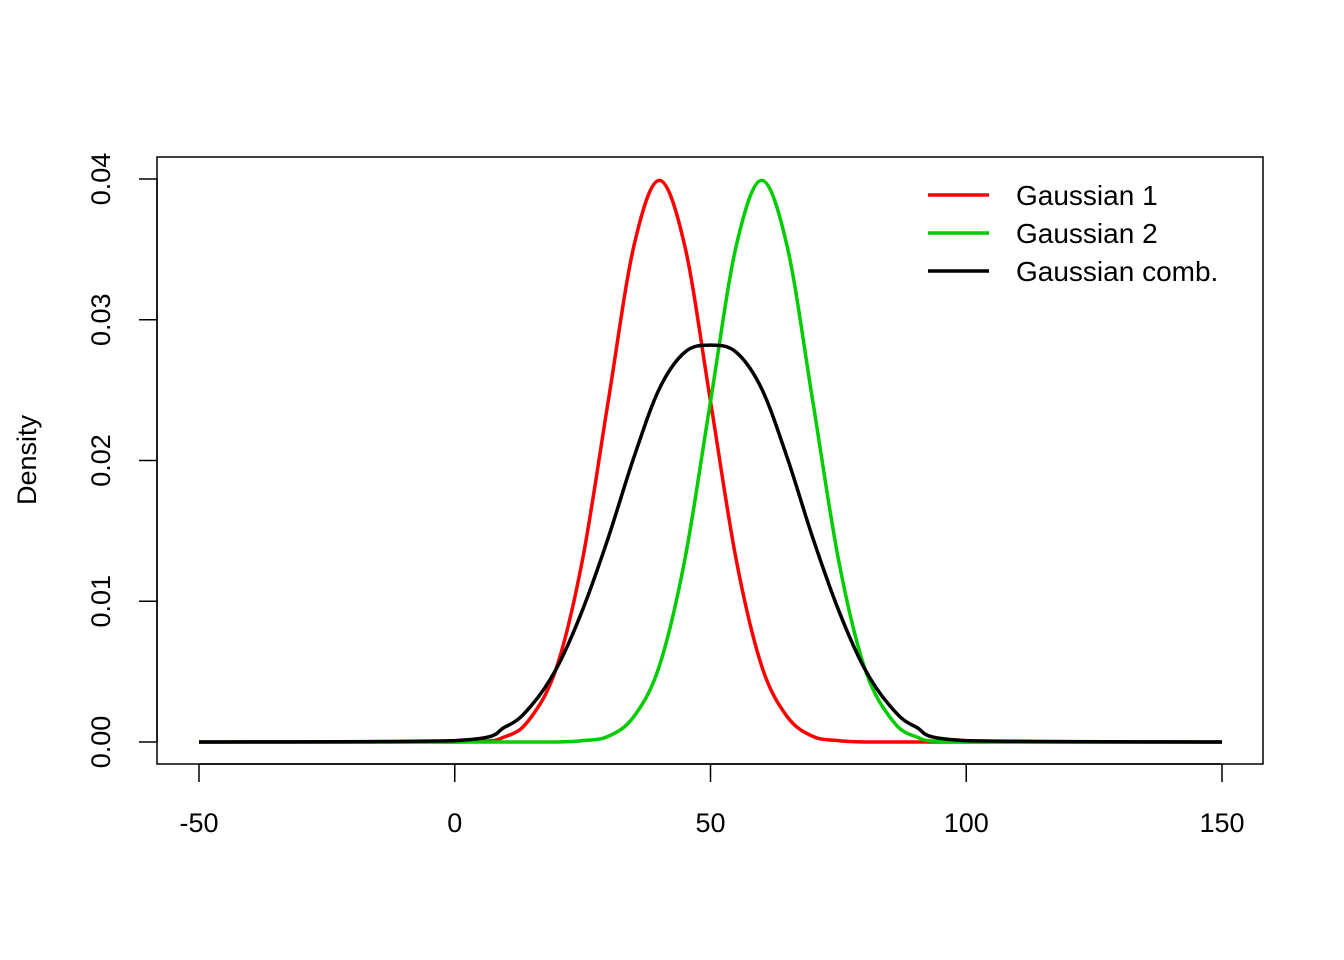 This screenshot has width=1344, height=960. Describe the element at coordinates (101, 742) in the screenshot. I see `y-tick-label: 0.00` at that location.